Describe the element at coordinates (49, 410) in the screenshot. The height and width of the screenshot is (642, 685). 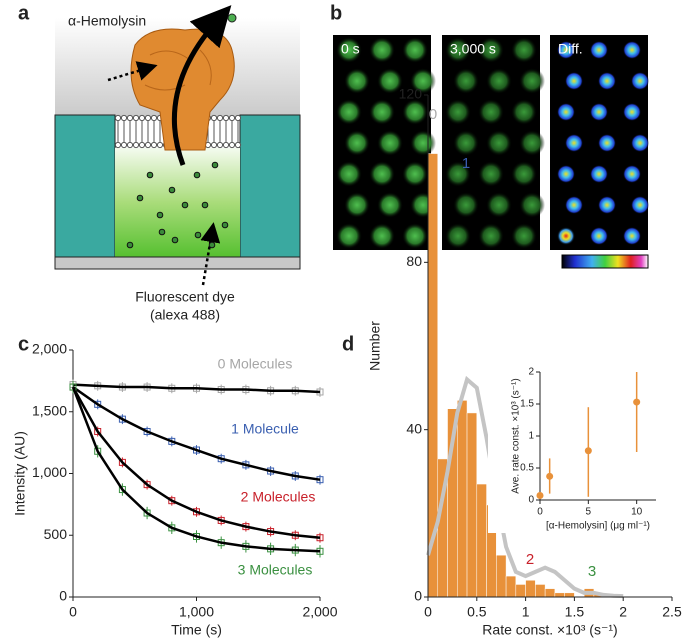
I see `y-tick-label: 1,500` at that location.